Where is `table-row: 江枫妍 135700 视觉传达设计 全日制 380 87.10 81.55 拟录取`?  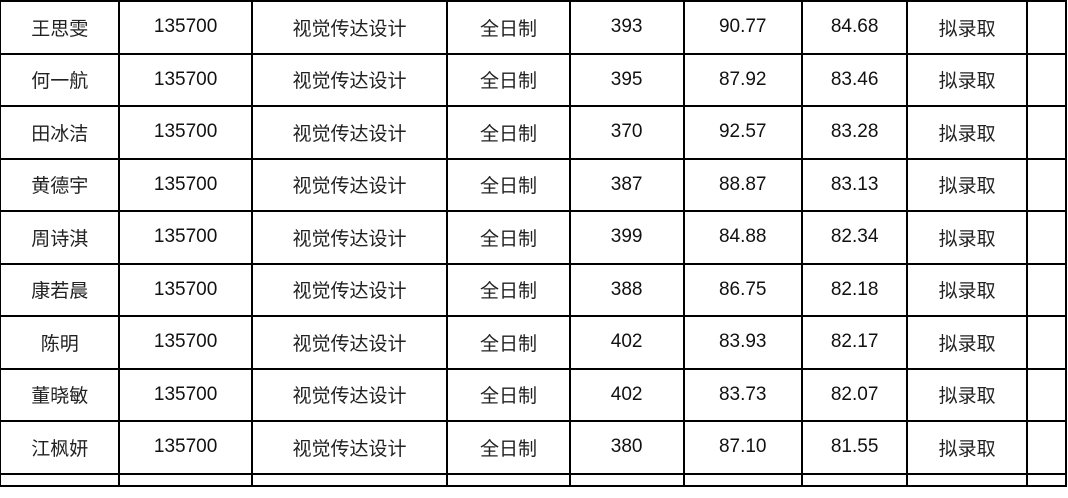
table-row: 江枫妍 135700 视觉传达设计 全日制 380 87.10 81.55 拟录取 is located at coordinates (534, 447).